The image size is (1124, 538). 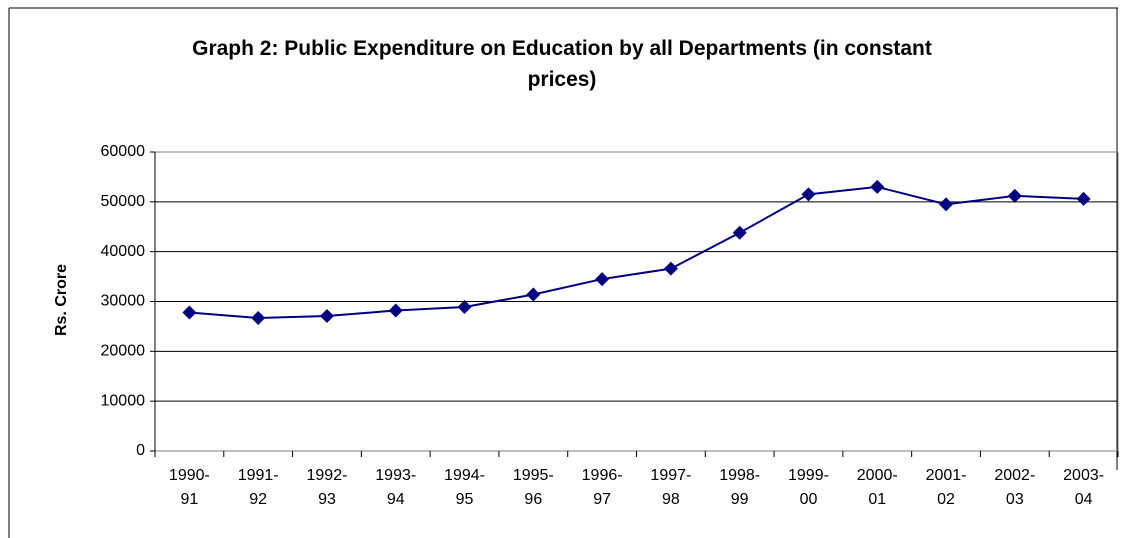 What do you see at coordinates (189, 475) in the screenshot?
I see `x-tick-label-line: 1990-` at bounding box center [189, 475].